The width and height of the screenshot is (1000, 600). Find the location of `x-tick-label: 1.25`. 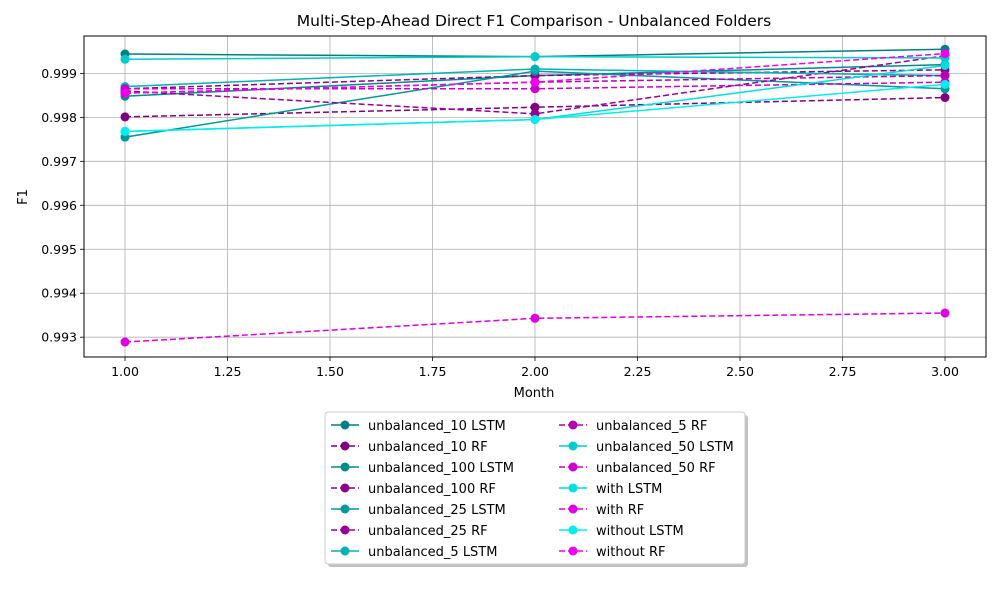

x-tick-label: 1.25 is located at coordinates (228, 371).